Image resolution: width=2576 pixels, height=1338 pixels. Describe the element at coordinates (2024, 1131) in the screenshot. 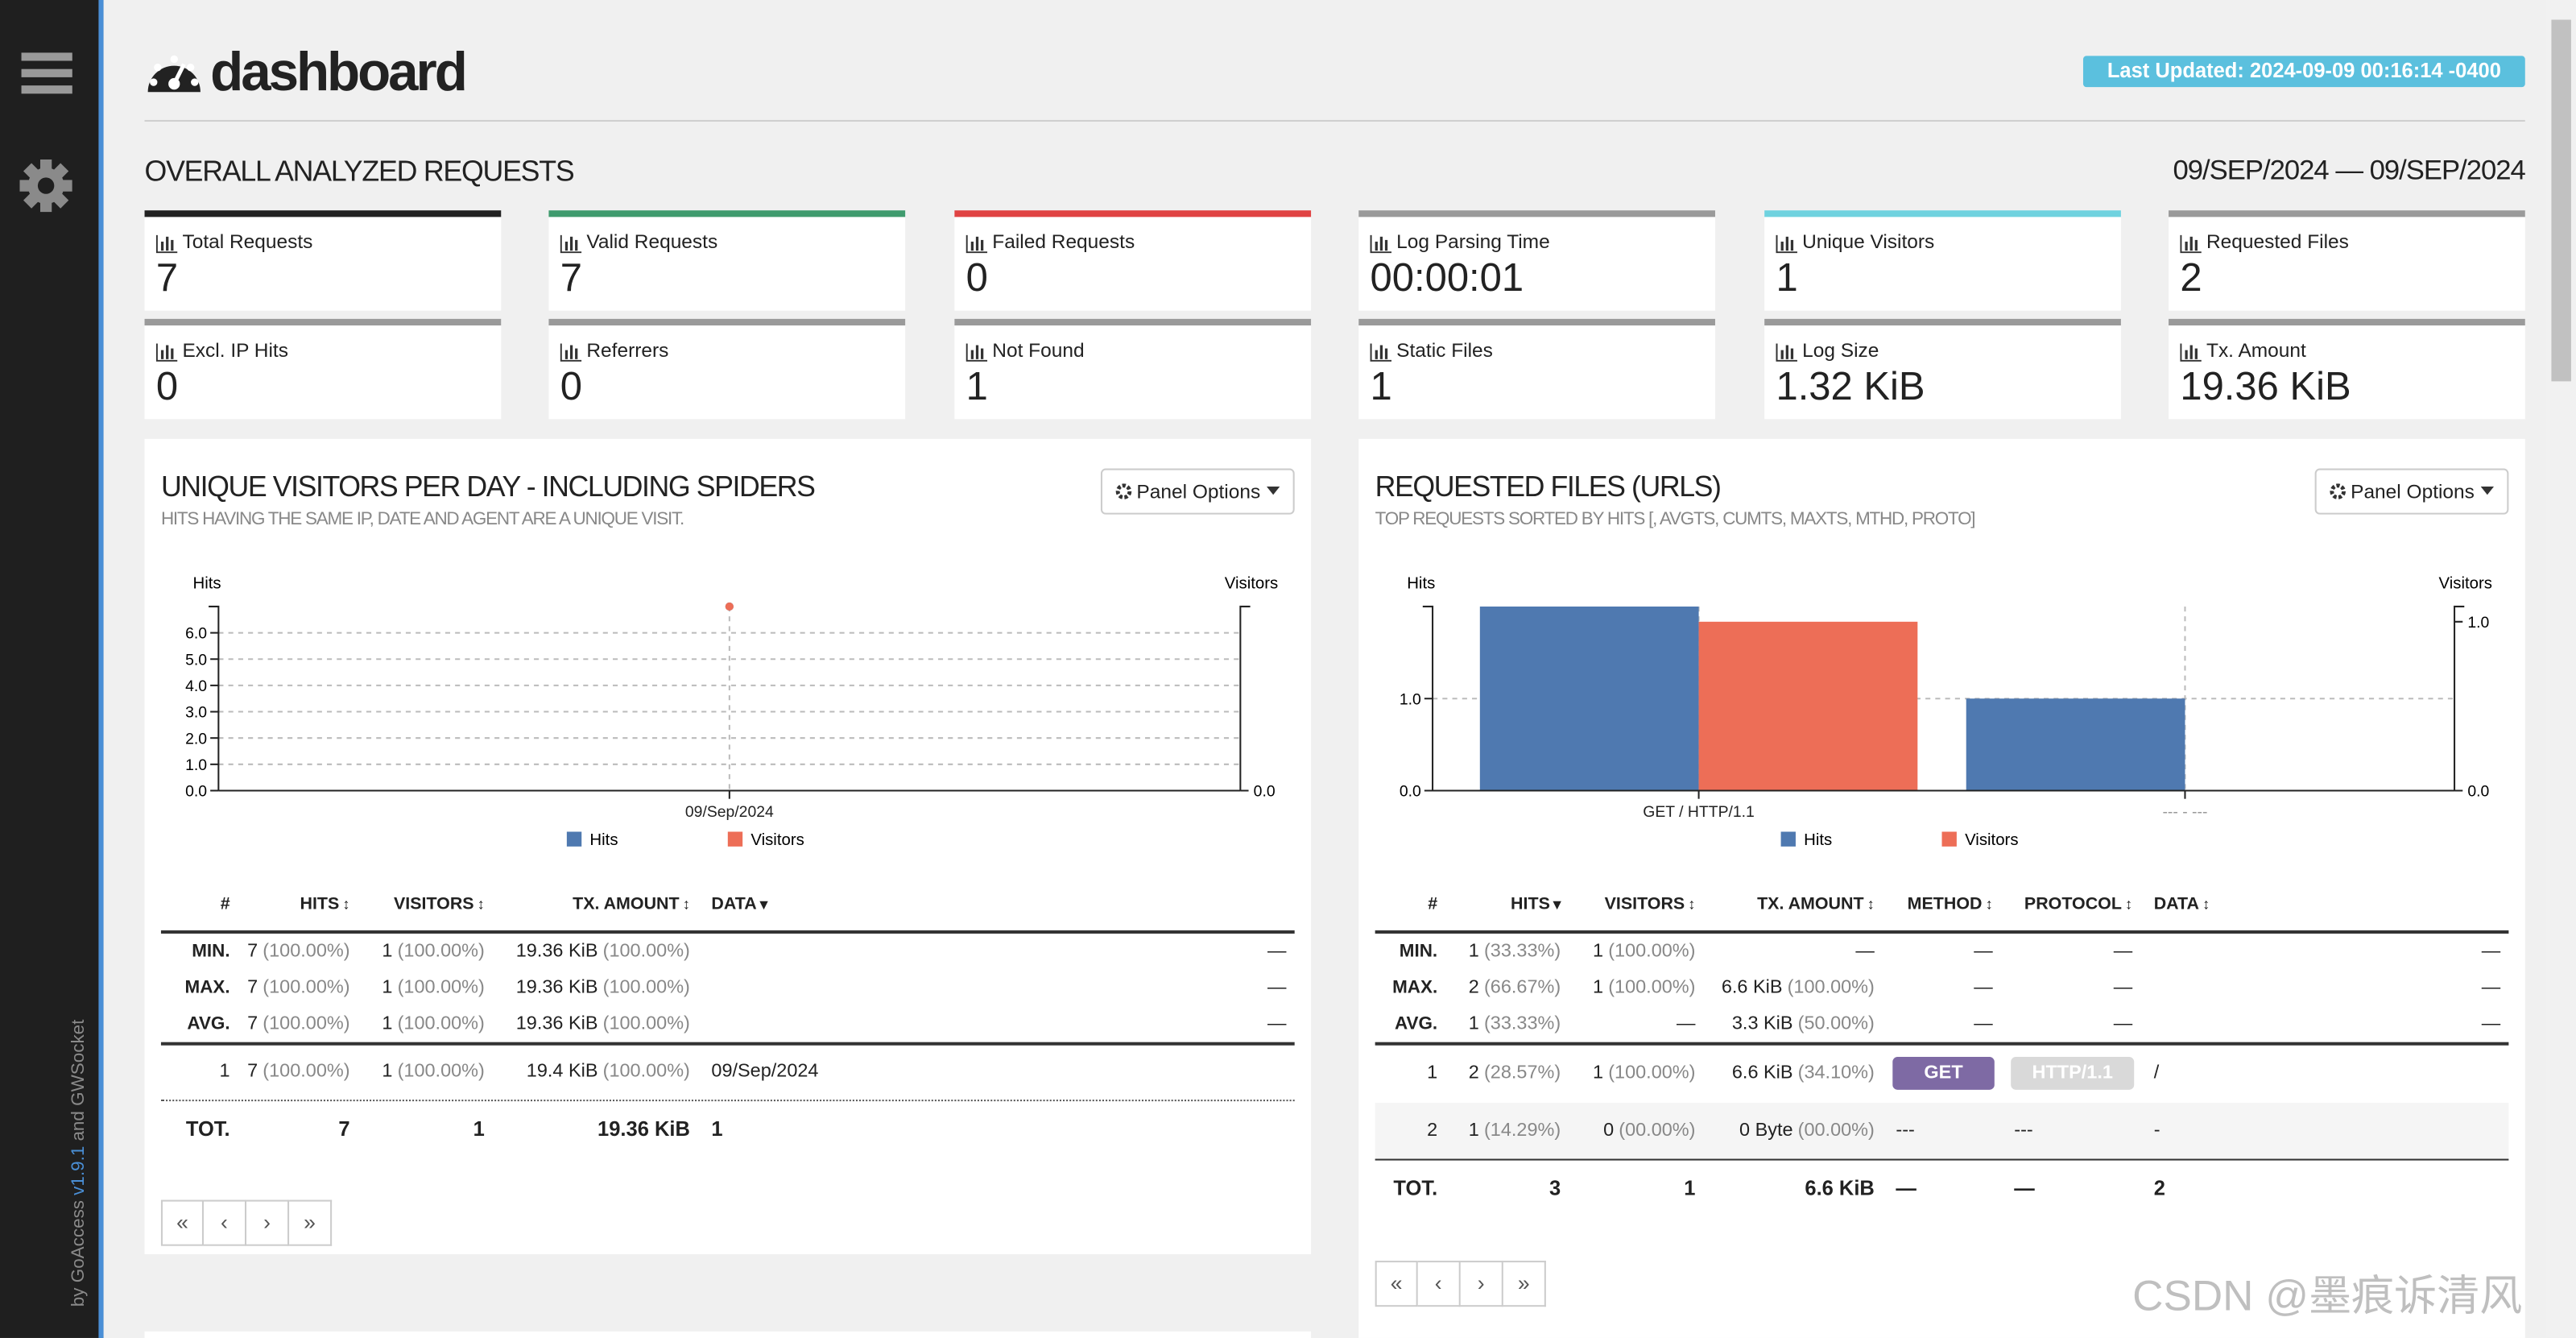

I see `table-cell: ---` at that location.